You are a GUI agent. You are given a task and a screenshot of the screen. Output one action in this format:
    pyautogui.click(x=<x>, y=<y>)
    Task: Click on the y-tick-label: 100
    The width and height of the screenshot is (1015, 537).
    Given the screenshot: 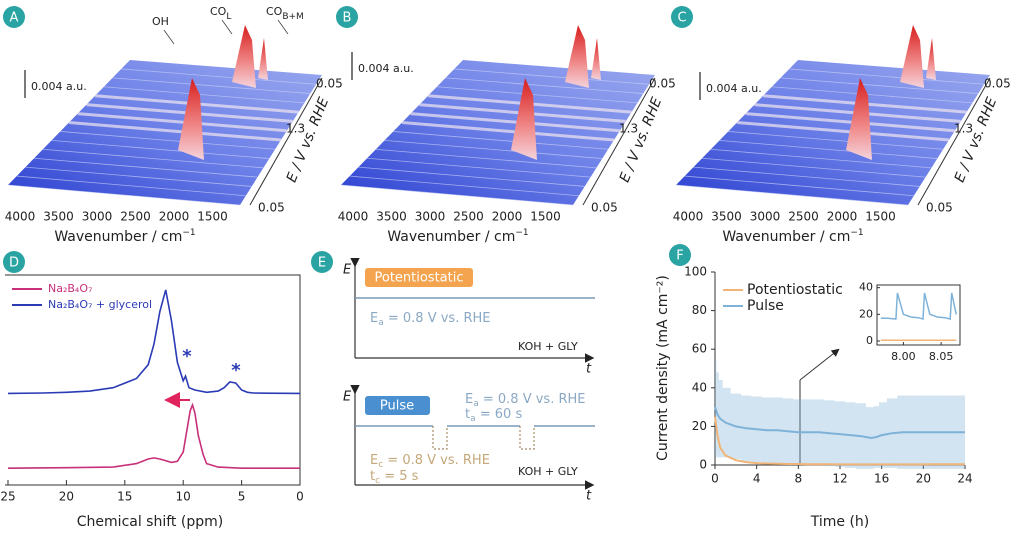 What is the action you would take?
    pyautogui.click(x=695, y=272)
    